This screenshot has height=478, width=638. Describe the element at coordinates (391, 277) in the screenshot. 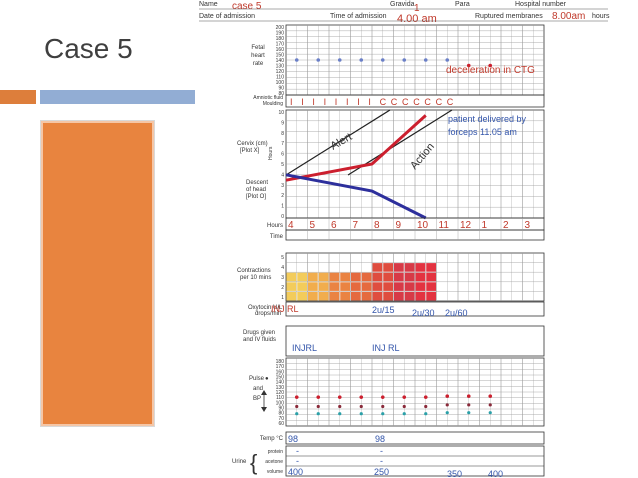

I see `contractions-section: 5 4 3 2 1 Contractions per 10 mins` at that location.